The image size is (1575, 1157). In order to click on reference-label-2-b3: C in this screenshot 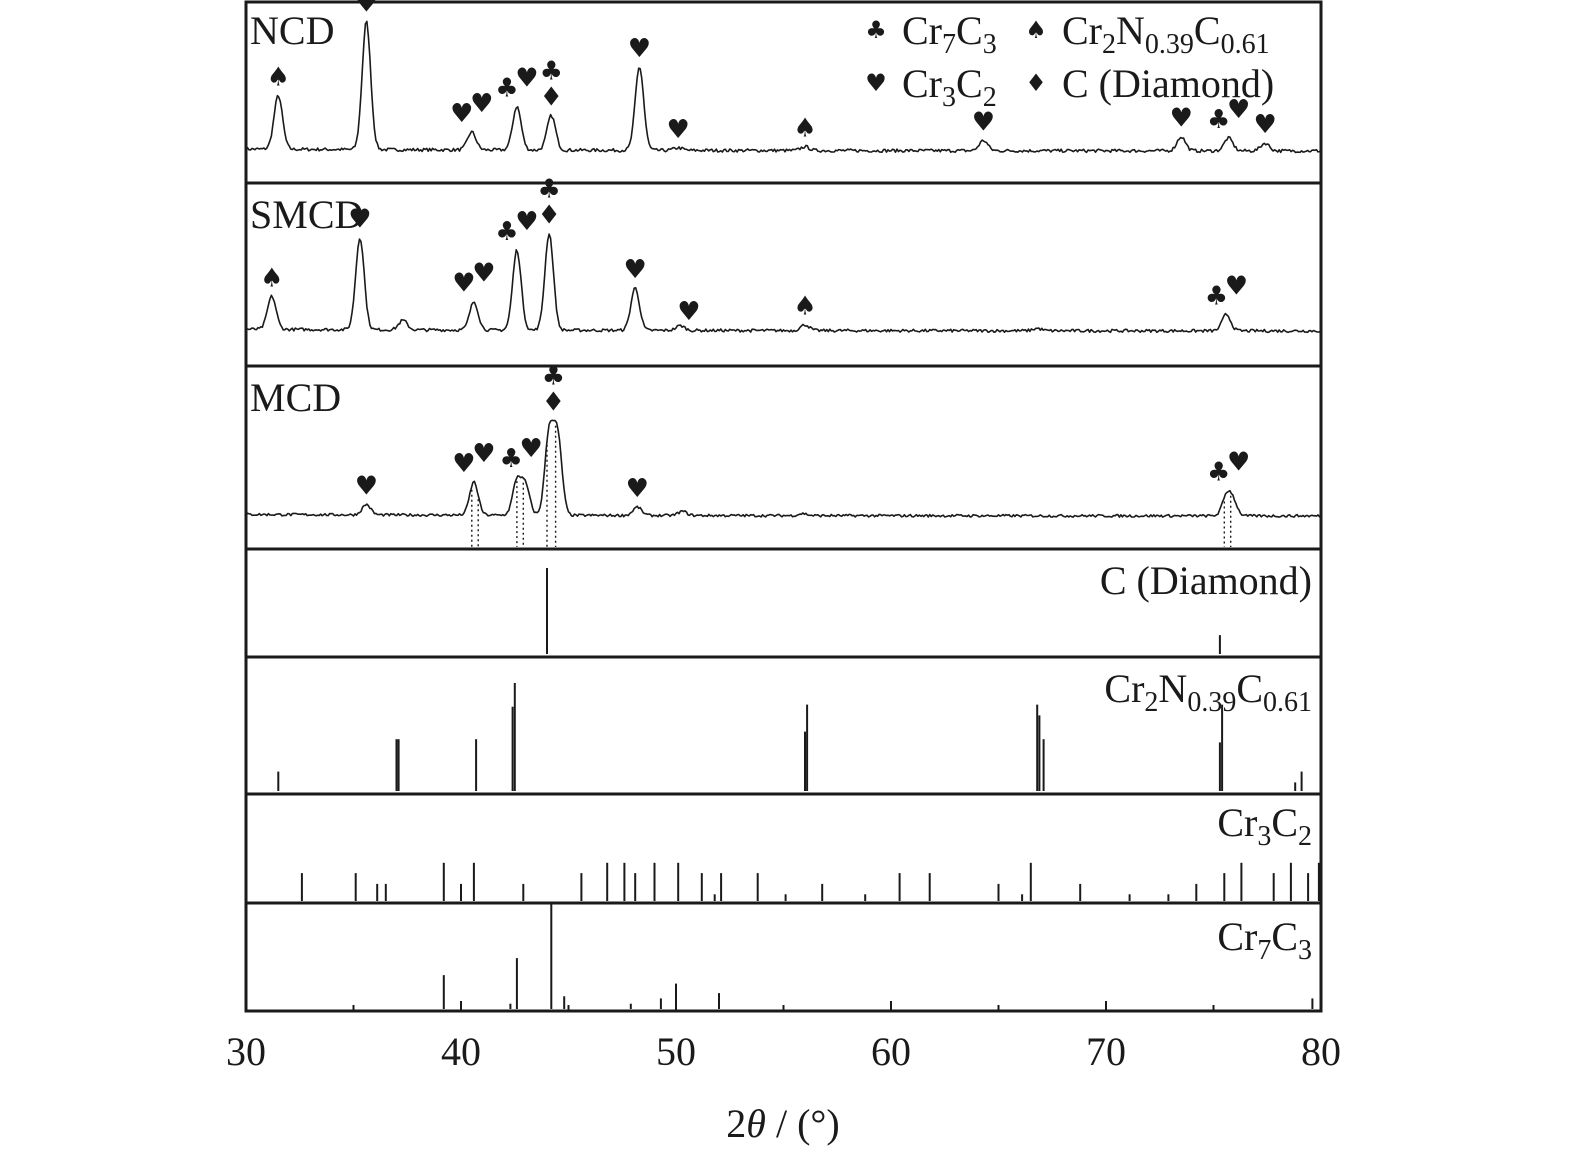, I will do `click(1249, 688)`.